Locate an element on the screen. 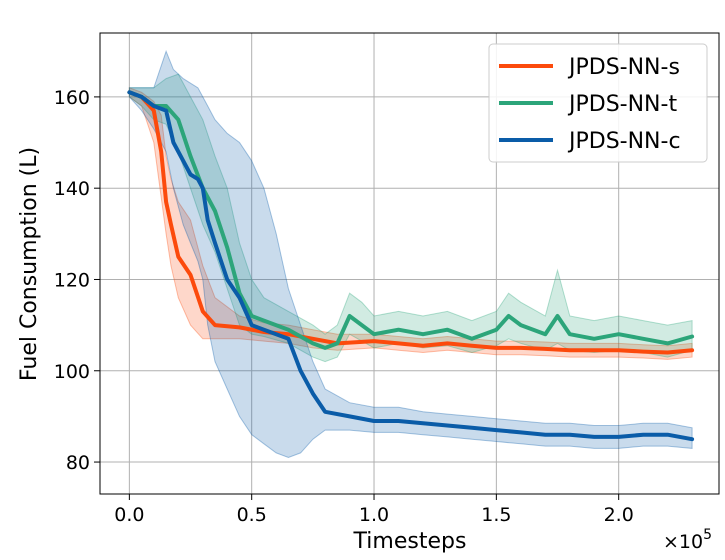  y-axis-label: Fuel Consumption (L) is located at coordinates (29, 264).